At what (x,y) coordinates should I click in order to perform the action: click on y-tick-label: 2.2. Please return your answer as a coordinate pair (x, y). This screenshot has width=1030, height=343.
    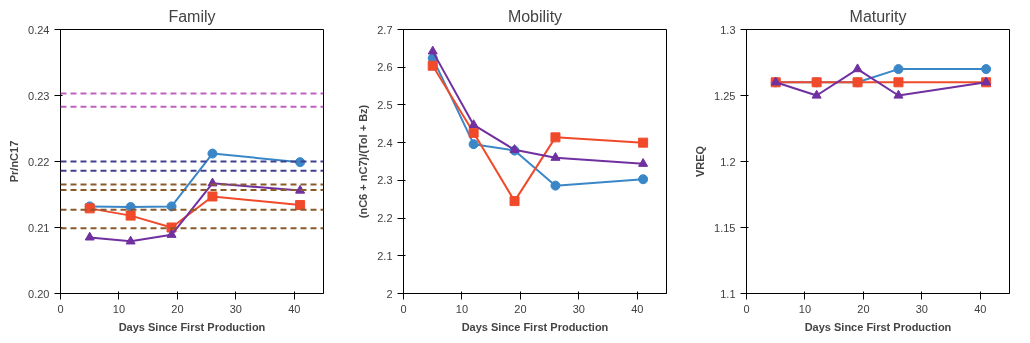
    Looking at the image, I should click on (385, 218).